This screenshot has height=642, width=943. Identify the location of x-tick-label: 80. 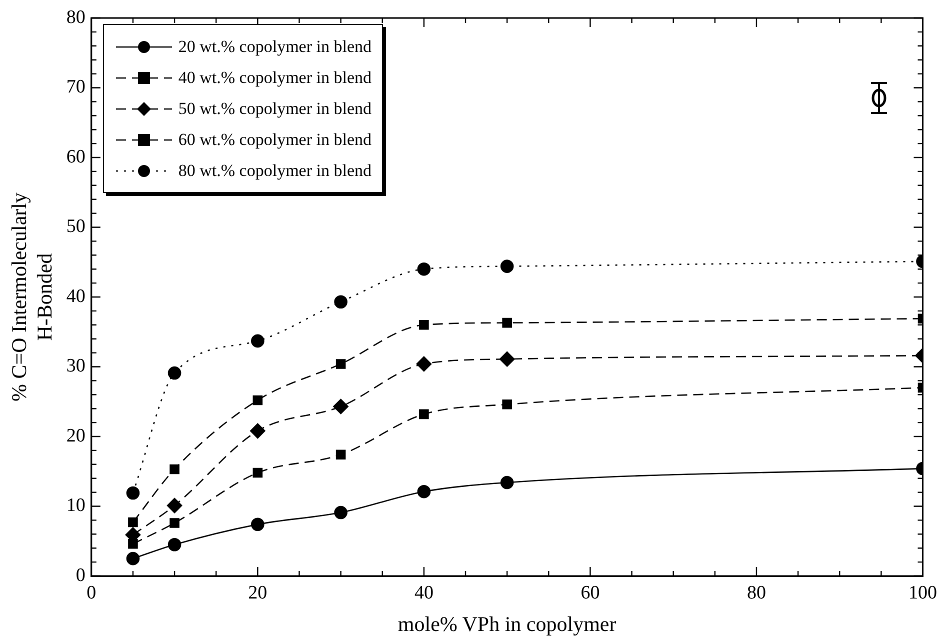
(756, 593).